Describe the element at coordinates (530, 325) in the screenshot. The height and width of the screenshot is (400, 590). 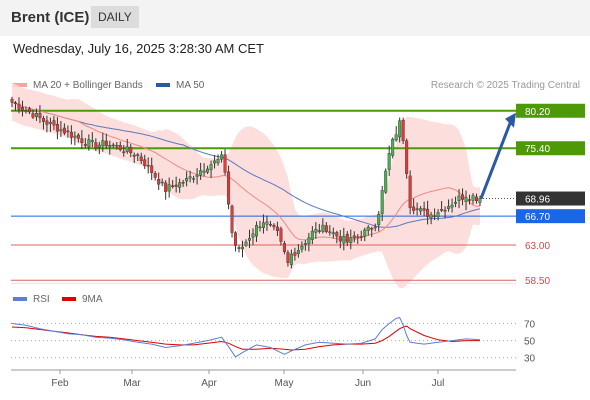
I see `rsi-tick-70: 70` at that location.